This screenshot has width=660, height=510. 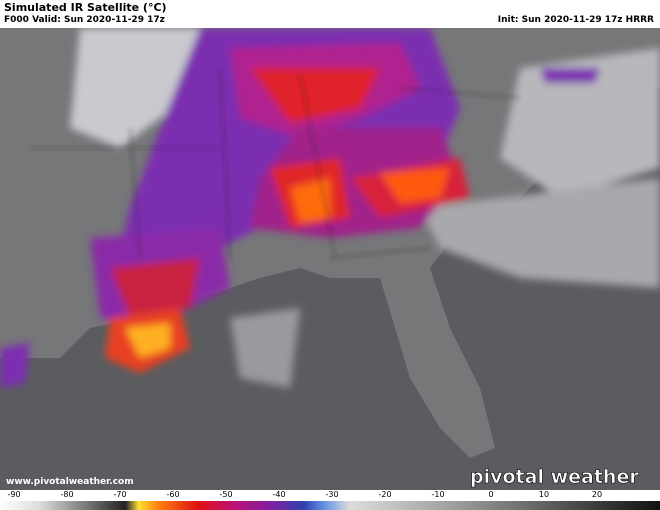 I want to click on colorbar-labels: -90 -80 -70 -60 -50 -40 -30 -20 -10 0 10 20, so click(x=330, y=495).